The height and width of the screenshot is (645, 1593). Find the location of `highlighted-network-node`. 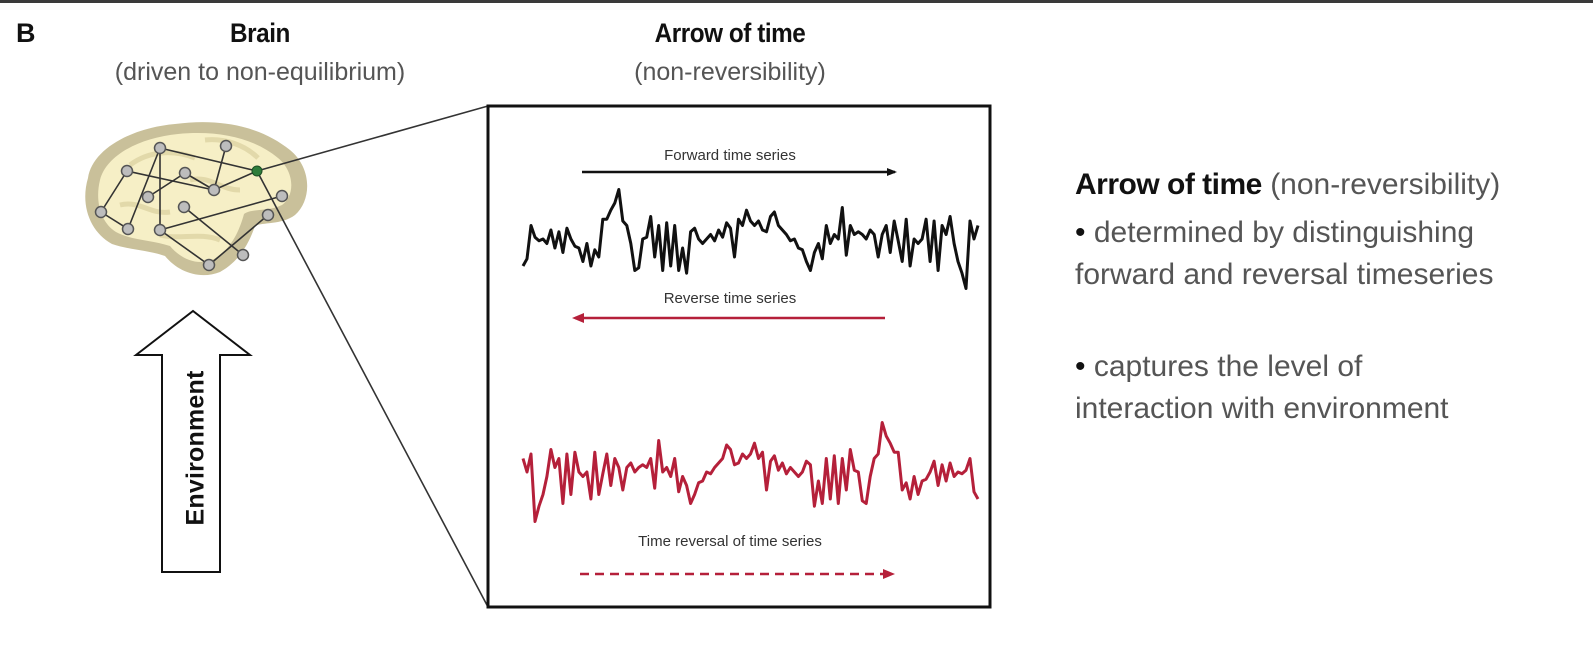

highlighted-network-node is located at coordinates (257, 171).